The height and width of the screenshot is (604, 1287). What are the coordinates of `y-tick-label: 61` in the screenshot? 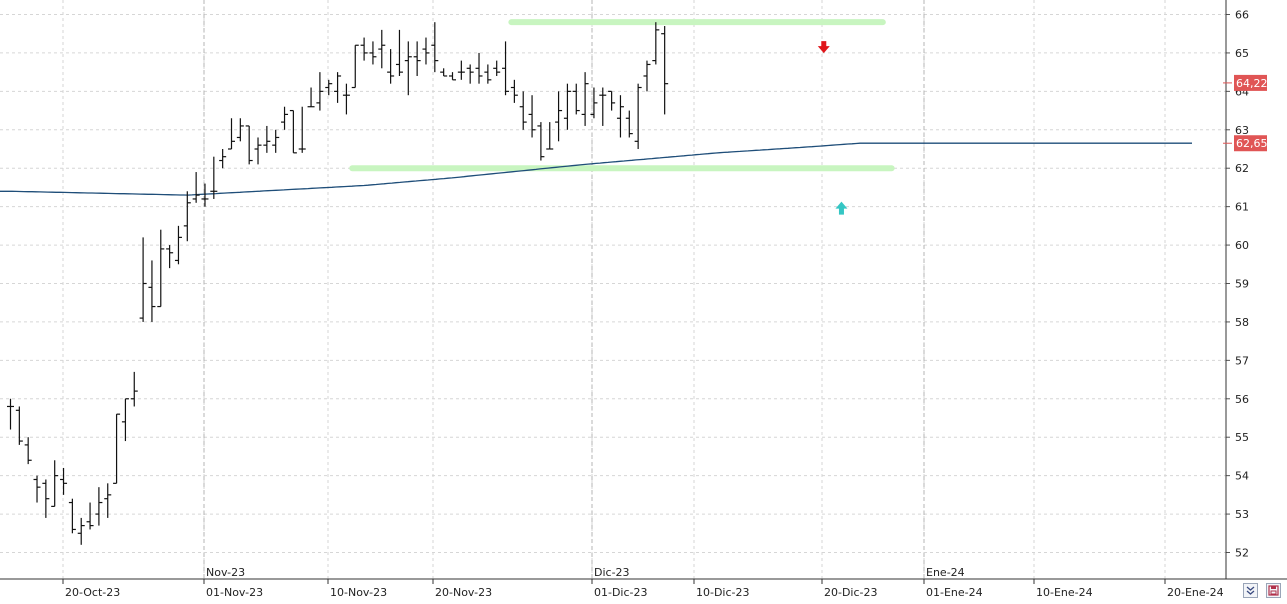 It's located at (1242, 207).